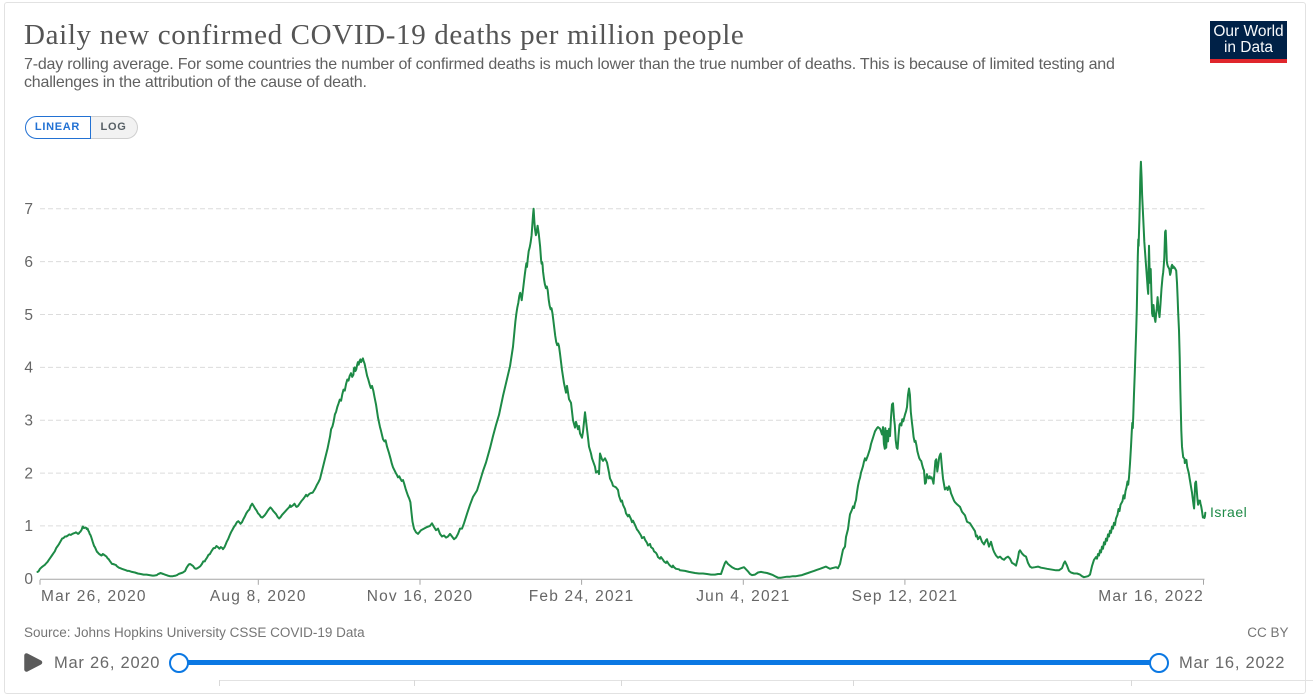 This screenshot has height=694, width=1313. Describe the element at coordinates (1151, 596) in the screenshot. I see `svg-text: Mar 16, 2022` at that location.